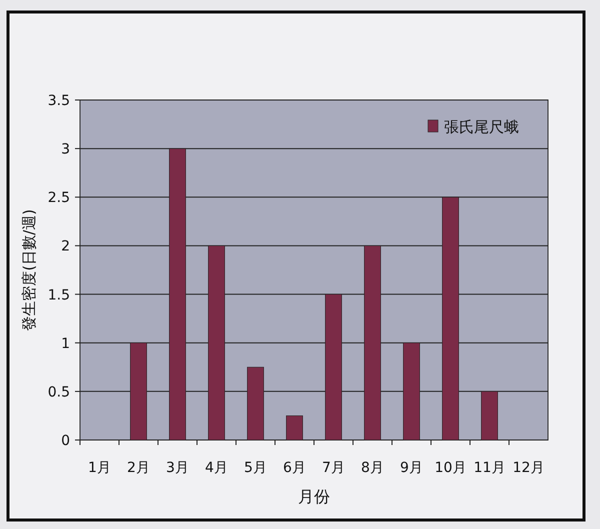 The height and width of the screenshot is (529, 600). I want to click on x-axis-title: 月份, so click(314, 496).